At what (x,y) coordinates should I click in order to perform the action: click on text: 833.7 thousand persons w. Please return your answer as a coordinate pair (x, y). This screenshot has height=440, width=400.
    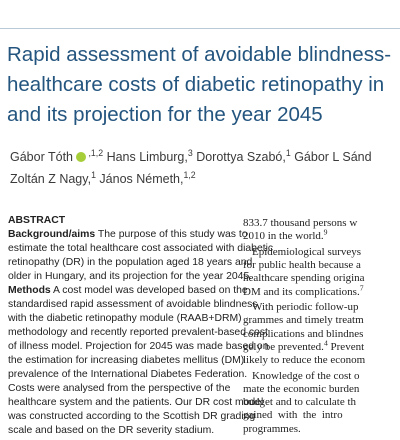
    Looking at the image, I should click on (300, 223).